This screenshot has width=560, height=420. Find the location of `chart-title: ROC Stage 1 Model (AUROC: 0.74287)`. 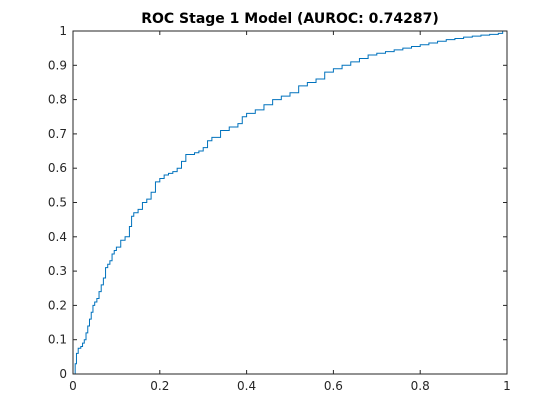

chart-title: ROC Stage 1 Model (AUROC: 0.74287) is located at coordinates (290, 19).